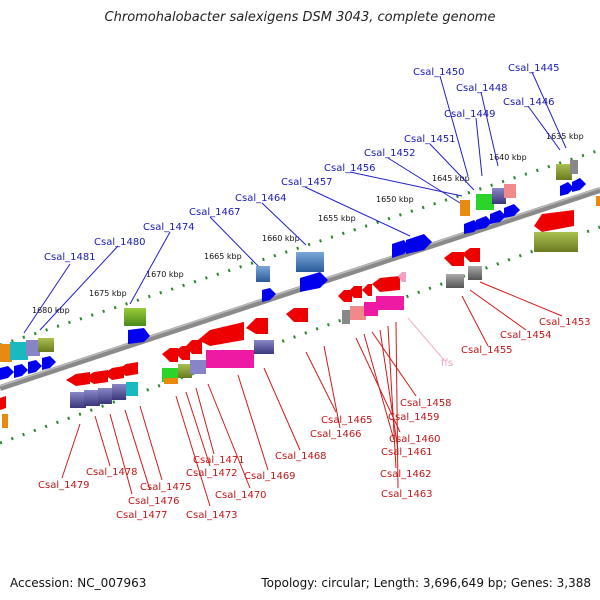  Describe the element at coordinates (565, 322) in the screenshot. I see `gene-label: Csal_1453` at that location.